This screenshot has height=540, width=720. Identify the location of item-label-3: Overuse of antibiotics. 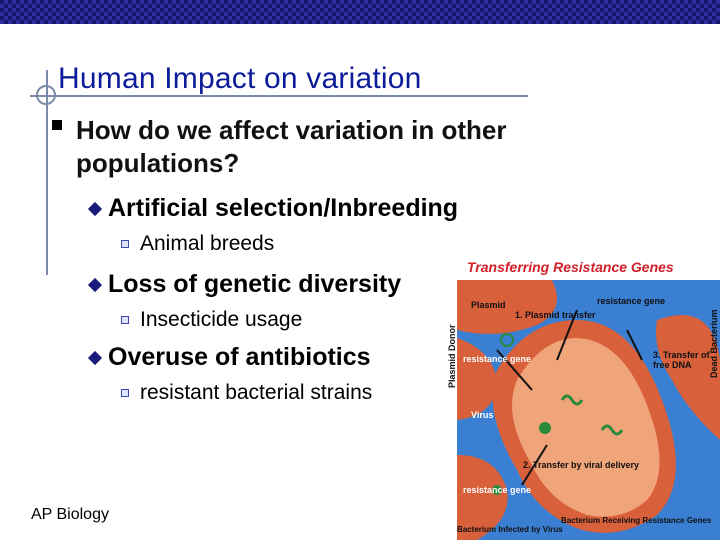
(239, 357).